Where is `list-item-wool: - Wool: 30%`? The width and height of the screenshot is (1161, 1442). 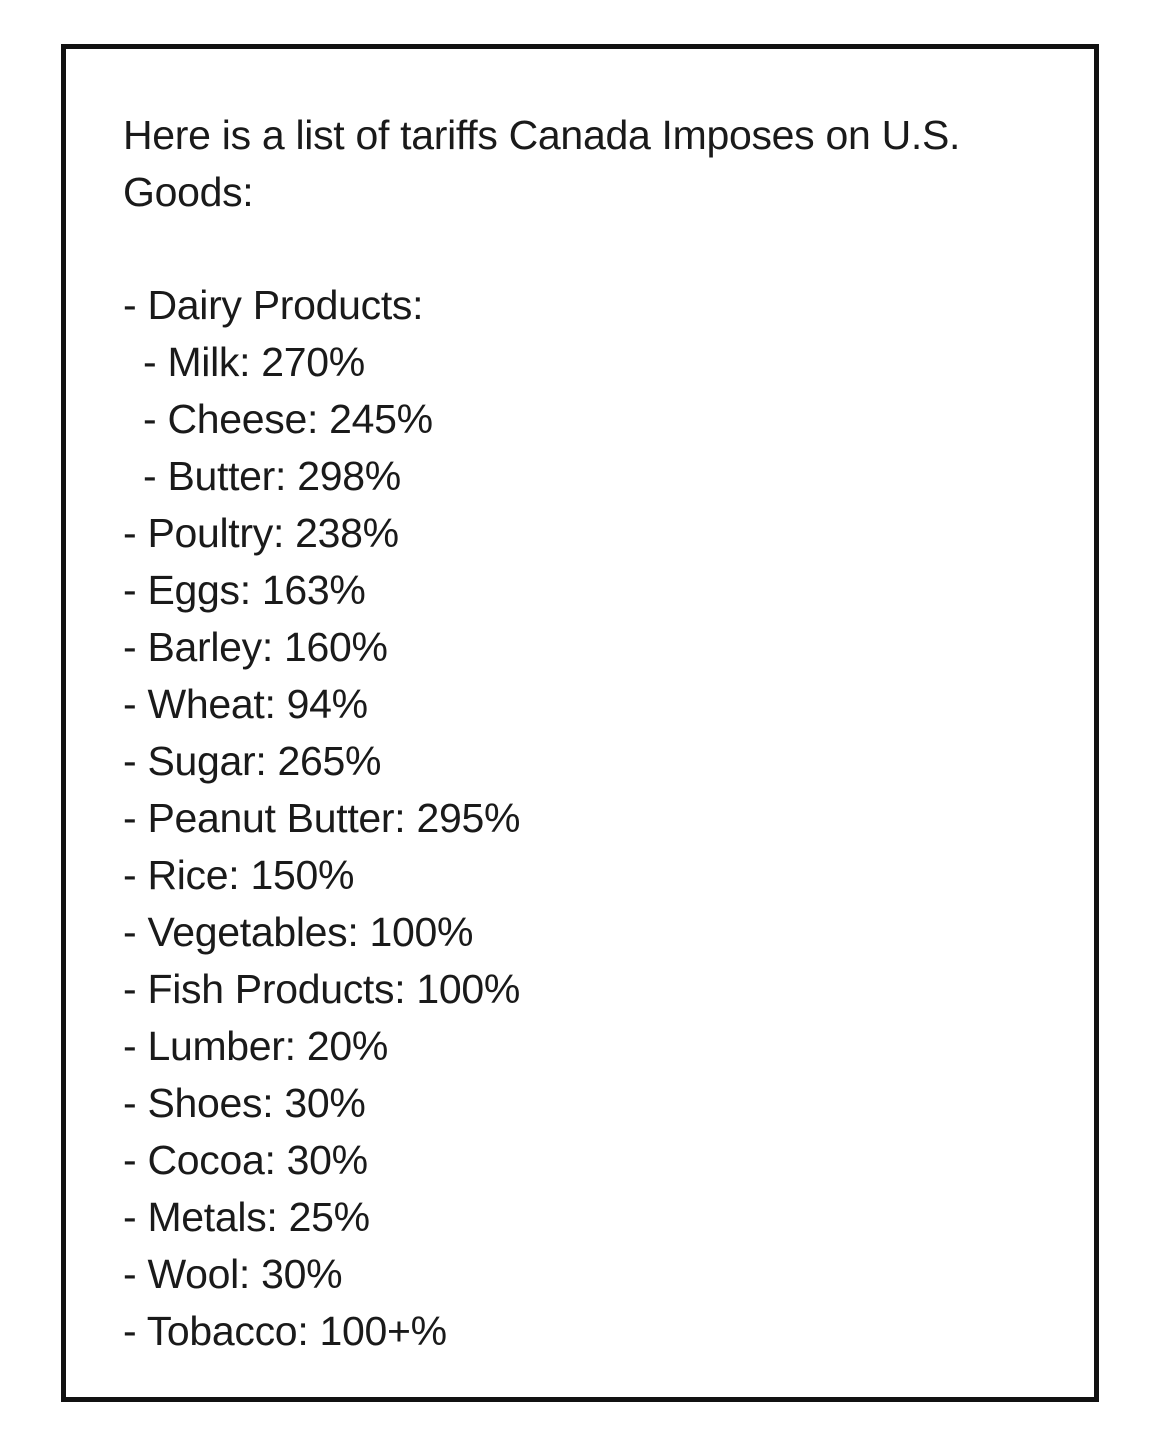 list-item-wool: - Wool: 30% is located at coordinates (233, 1274).